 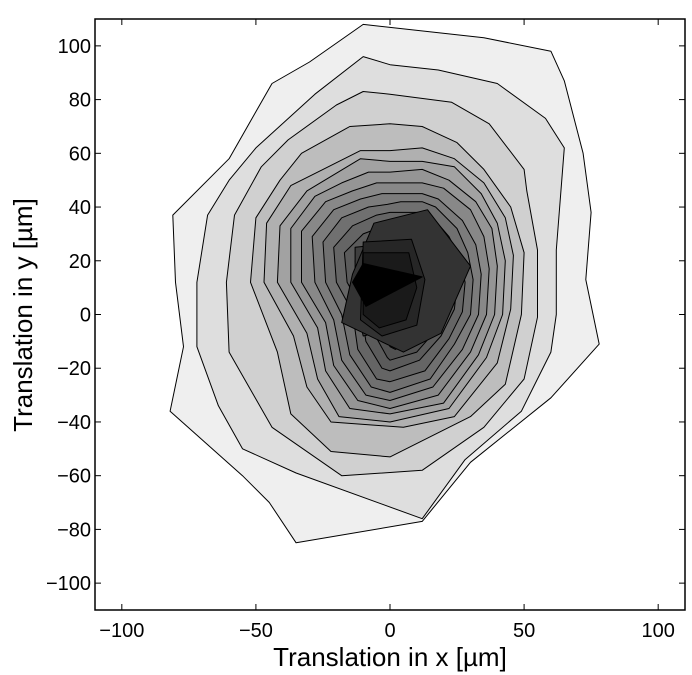 What do you see at coordinates (256, 631) in the screenshot?
I see `x-tick-label: −50` at bounding box center [256, 631].